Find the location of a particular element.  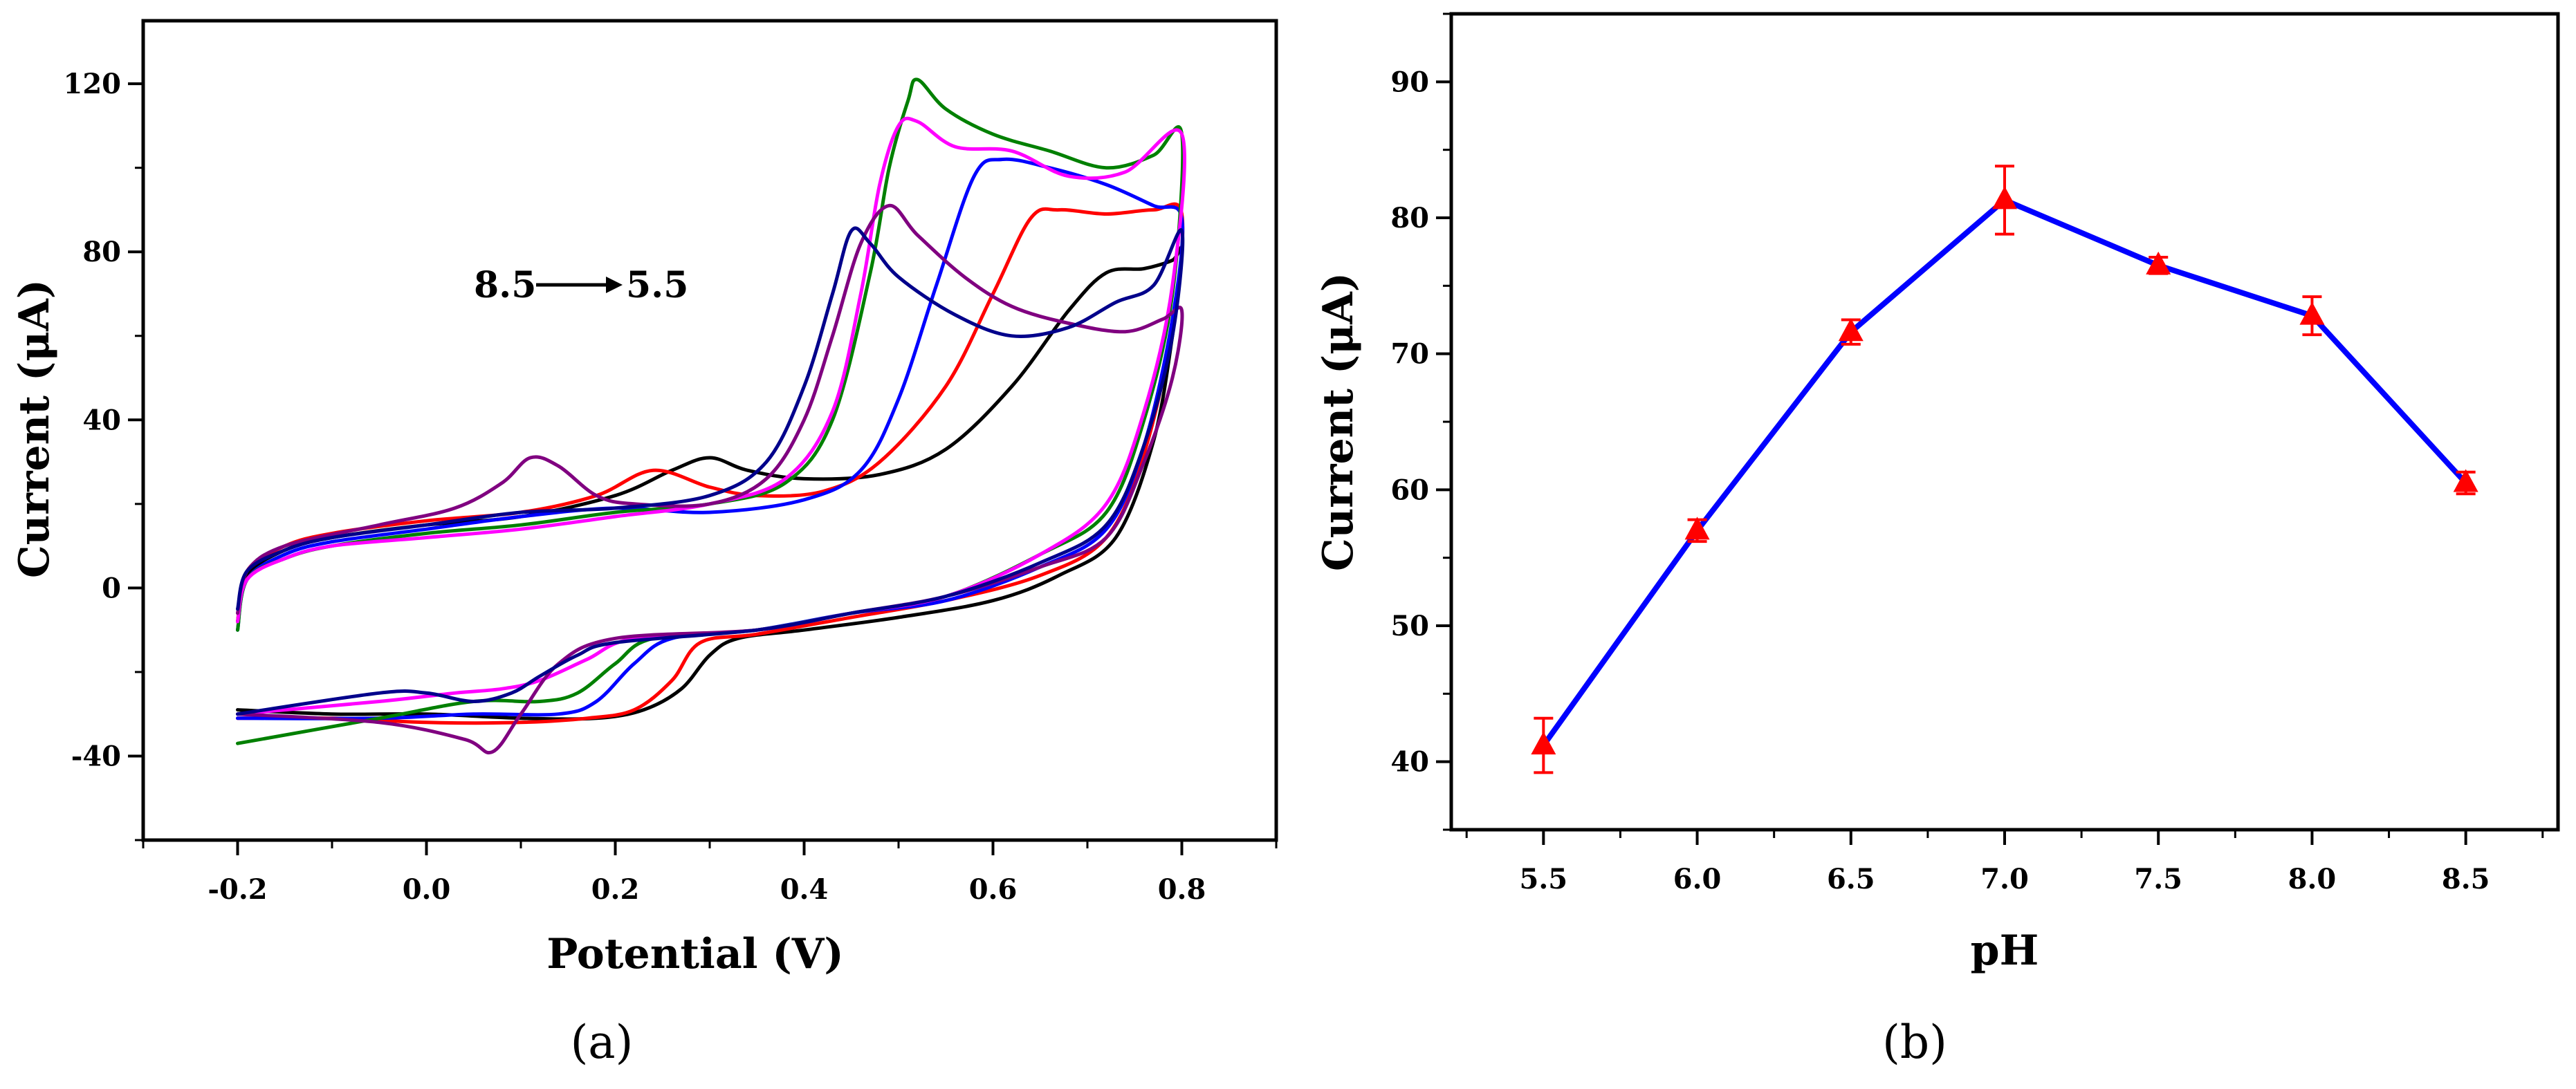

x-tick-label: 0.6 is located at coordinates (993, 889).